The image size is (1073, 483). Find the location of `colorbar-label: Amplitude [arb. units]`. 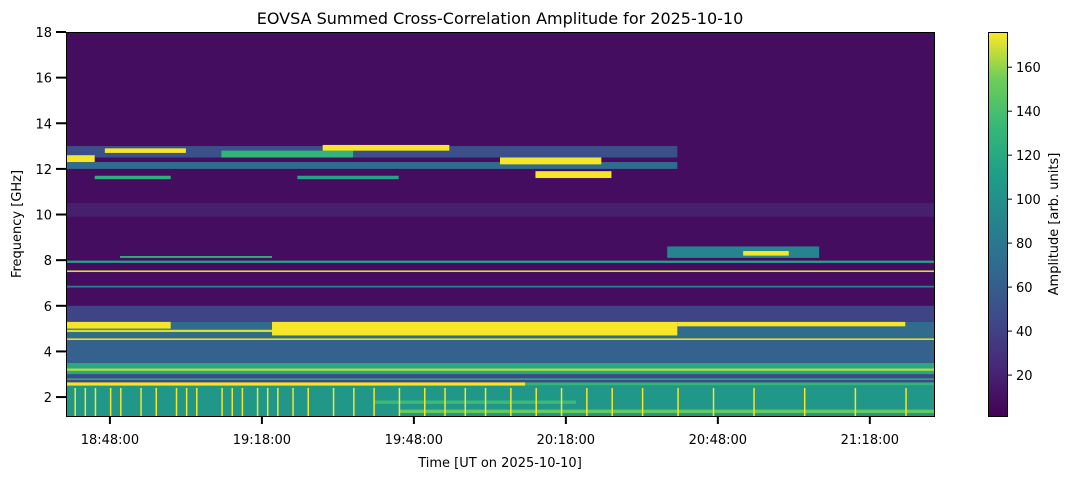

colorbar-label: Amplitude [arb. units] is located at coordinates (1054, 224).